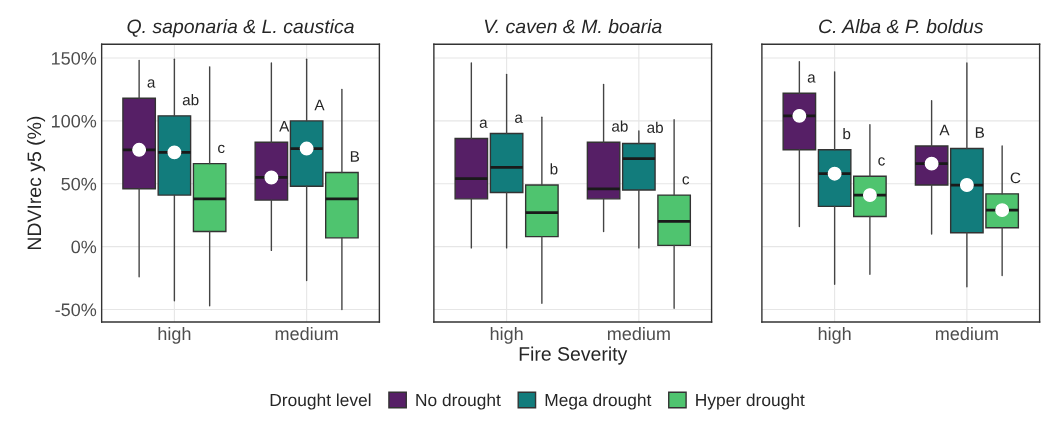 This screenshot has height=421, width=1048. What do you see at coordinates (84, 247) in the screenshot?
I see `y-tick-label: 0%` at bounding box center [84, 247].